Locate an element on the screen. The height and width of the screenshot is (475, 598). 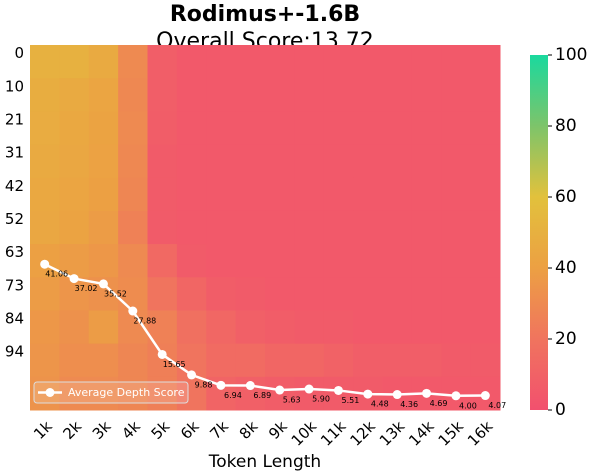
x-tick-label: 7k is located at coordinates (219, 430).